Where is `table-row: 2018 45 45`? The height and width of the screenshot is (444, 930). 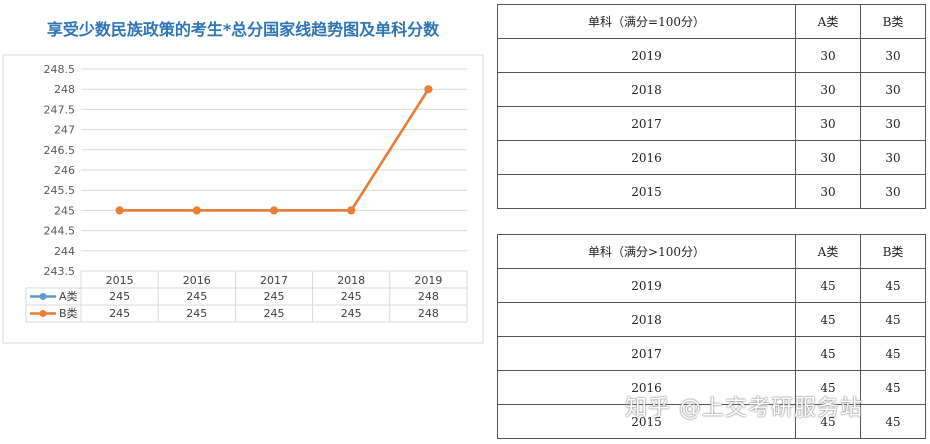 table-row: 2018 45 45 is located at coordinates (711, 319).